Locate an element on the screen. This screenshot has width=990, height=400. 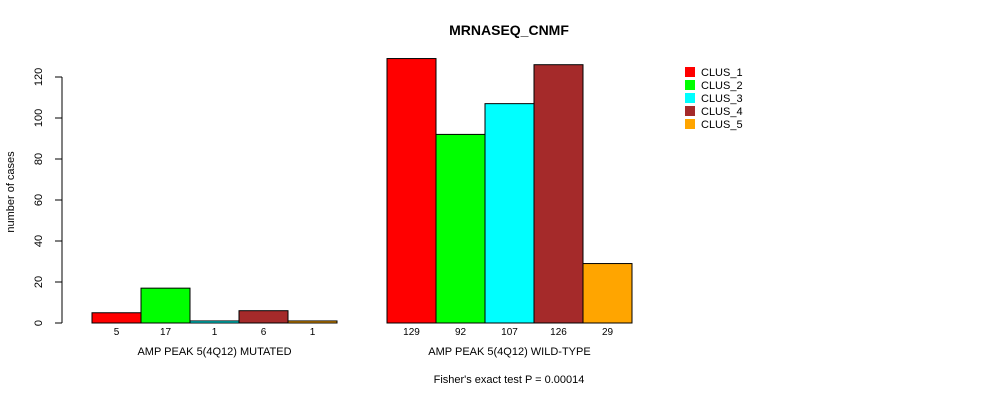
y-tick-label: 120 is located at coordinates (39, 77).